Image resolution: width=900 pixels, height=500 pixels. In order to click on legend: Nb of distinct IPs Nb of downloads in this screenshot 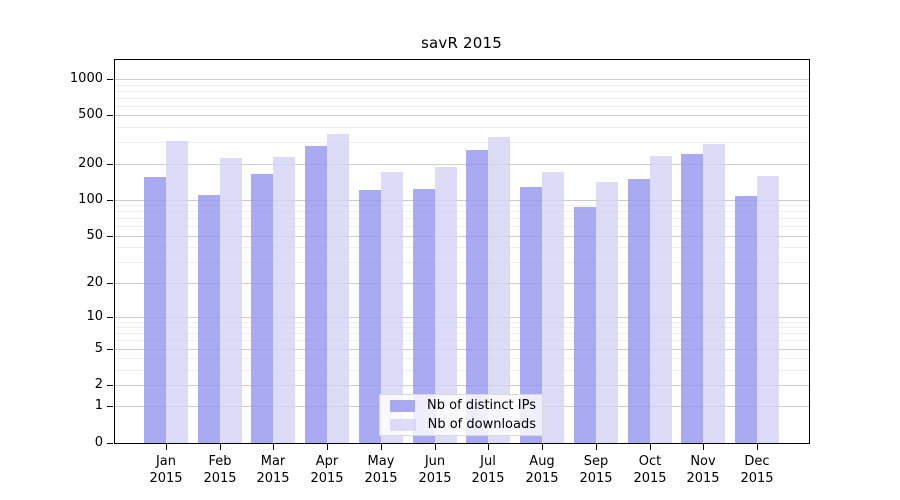, I will do `click(461, 415)`.